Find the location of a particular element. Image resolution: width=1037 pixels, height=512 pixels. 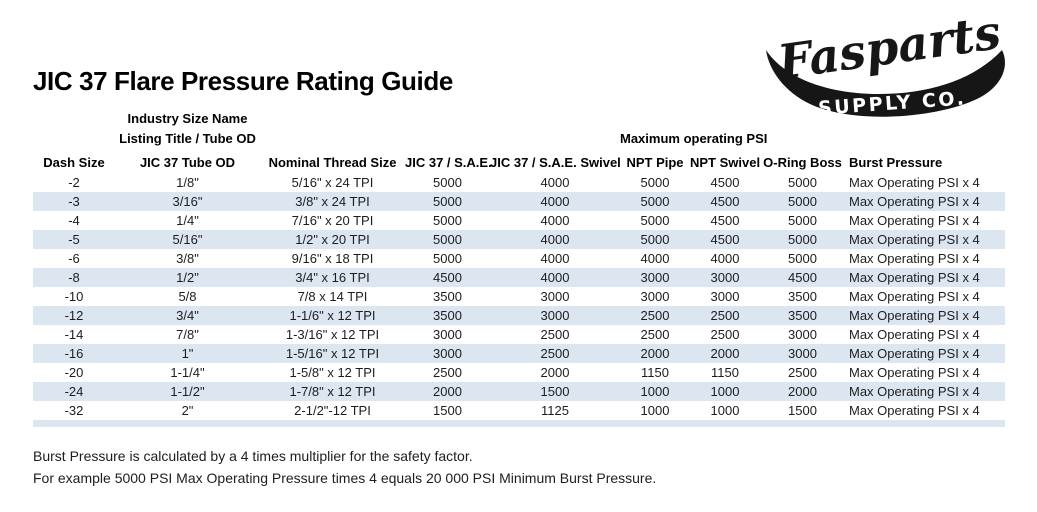

table-cell: -5 is located at coordinates (74, 239).